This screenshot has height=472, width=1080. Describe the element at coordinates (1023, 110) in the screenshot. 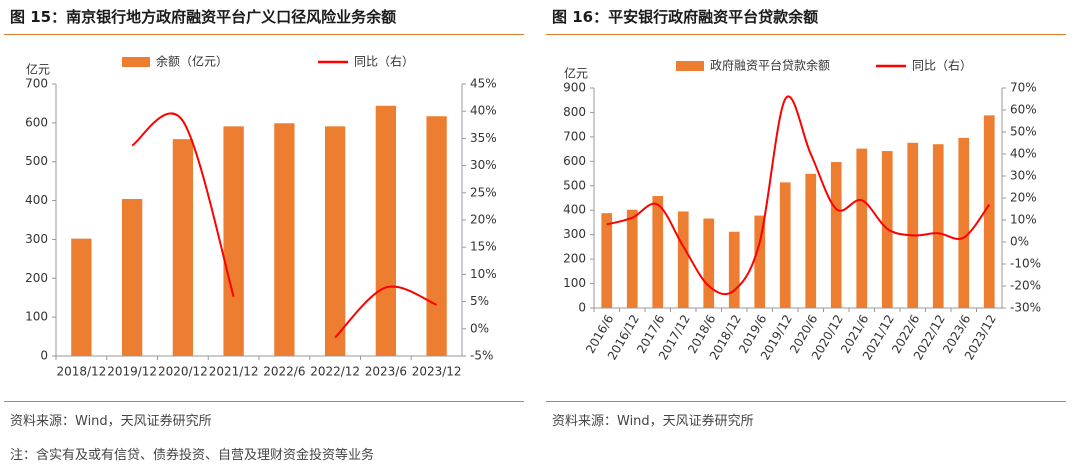

I see `y2-tick-label: 60%` at that location.